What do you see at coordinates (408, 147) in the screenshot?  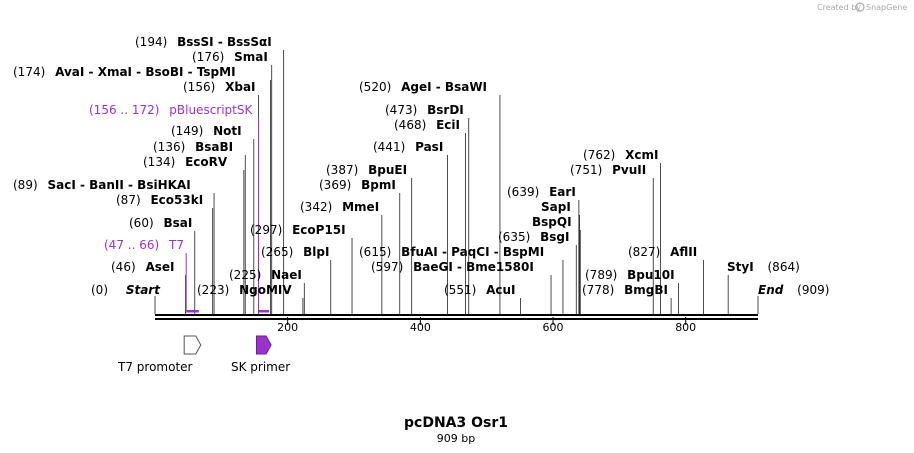 I see `site-label-pasi: (441) PasI` at bounding box center [408, 147].